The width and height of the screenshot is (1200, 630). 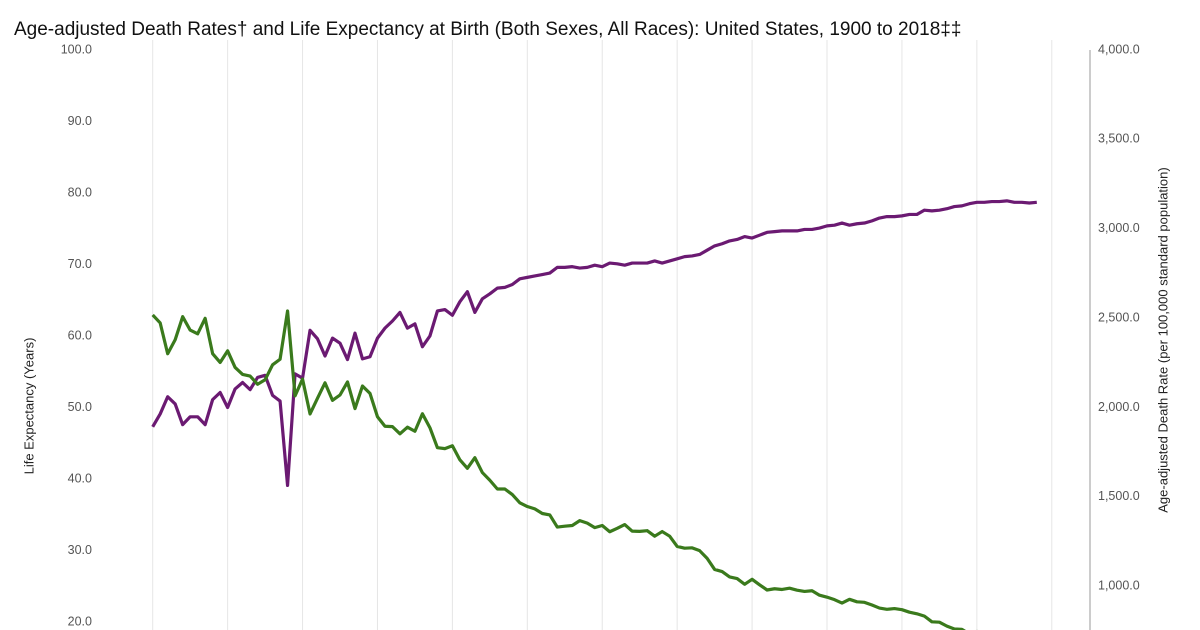 What do you see at coordinates (80, 407) in the screenshot?
I see `y-tick-label: 50.0` at bounding box center [80, 407].